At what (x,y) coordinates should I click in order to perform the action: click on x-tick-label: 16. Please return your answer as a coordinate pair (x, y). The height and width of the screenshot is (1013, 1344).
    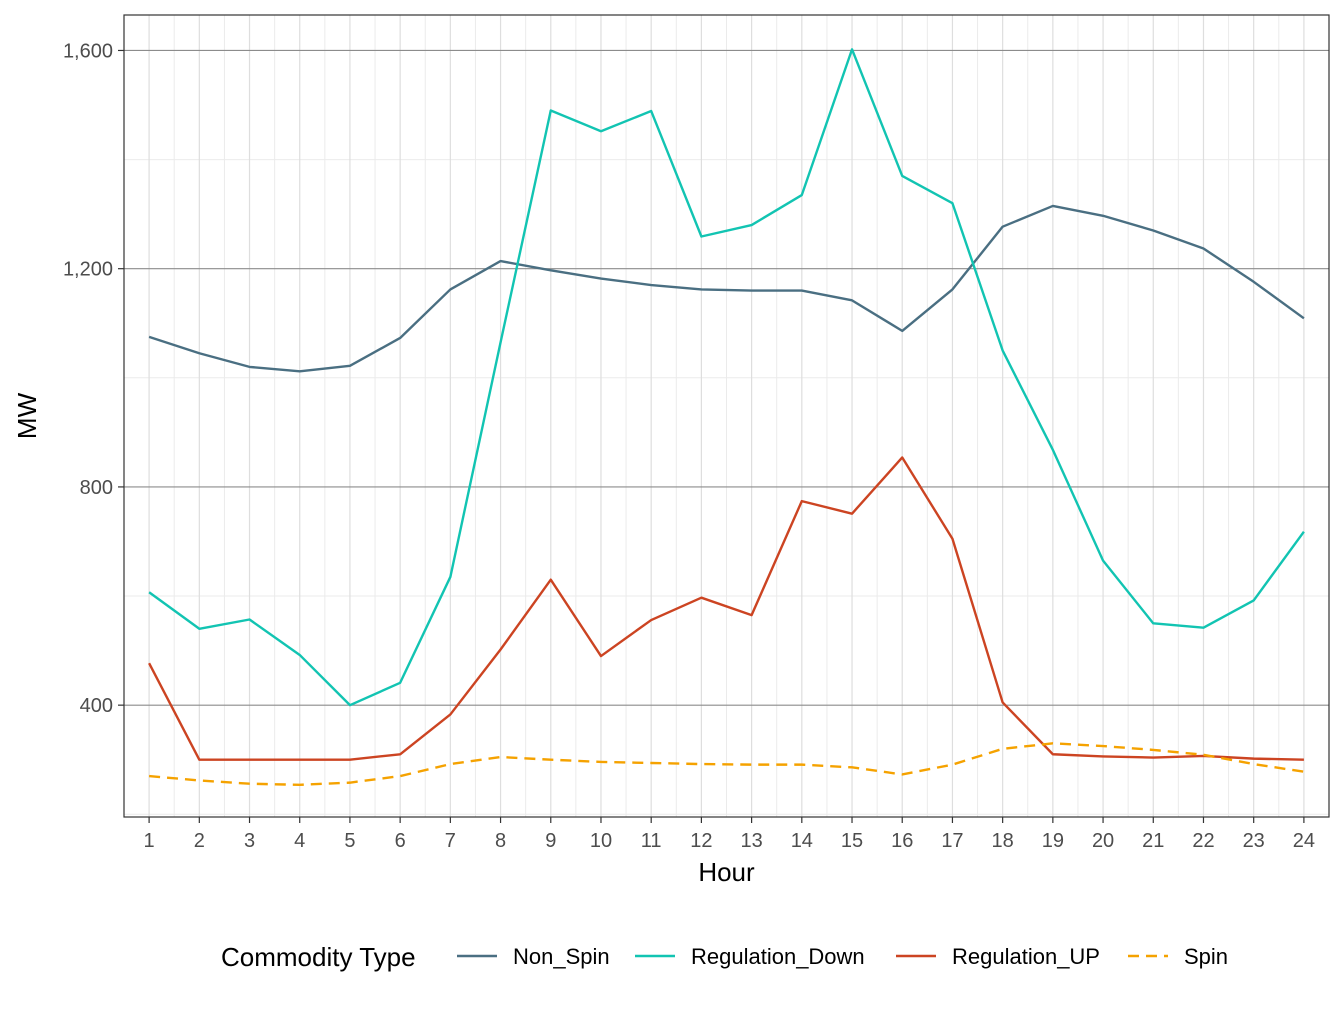
    Looking at the image, I should click on (902, 841).